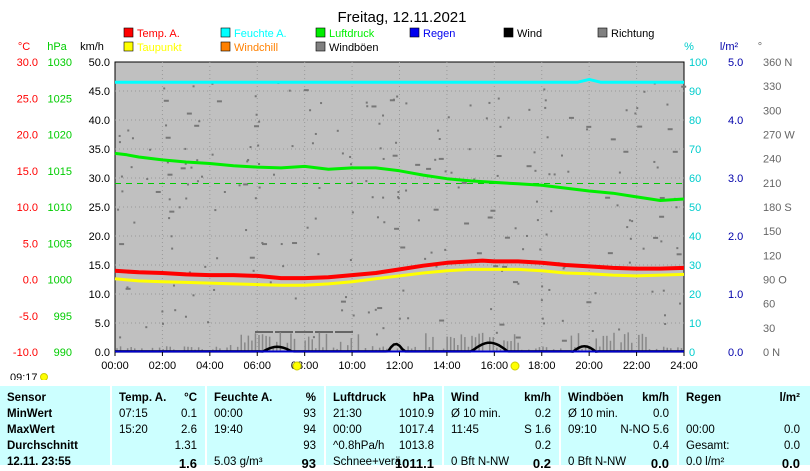  Describe the element at coordinates (416, 414) in the screenshot. I see `table-cell-3-0-b: 1010.9` at that location.